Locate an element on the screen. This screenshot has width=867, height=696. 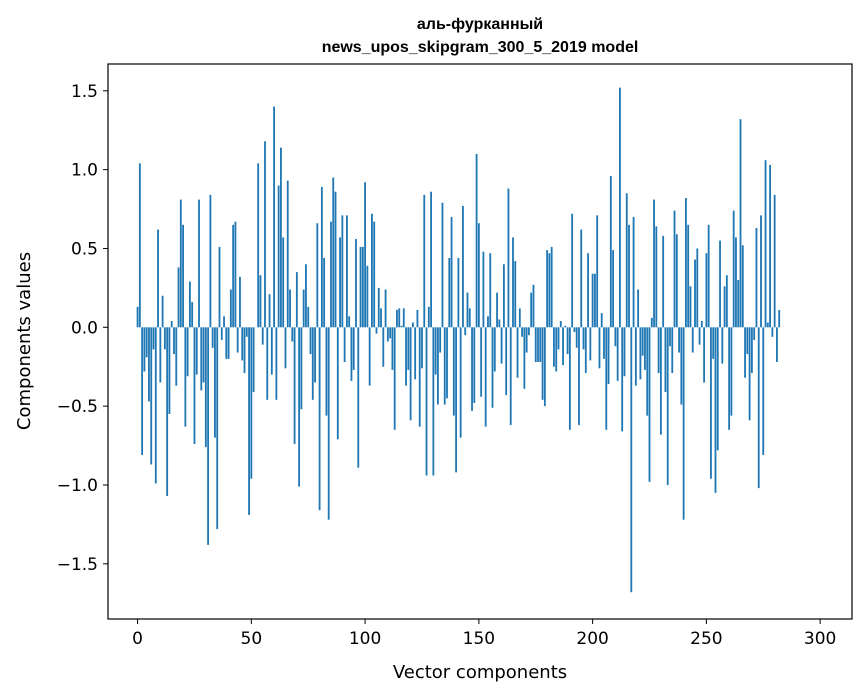
y-tick-label: −1.5 is located at coordinates (77, 565).